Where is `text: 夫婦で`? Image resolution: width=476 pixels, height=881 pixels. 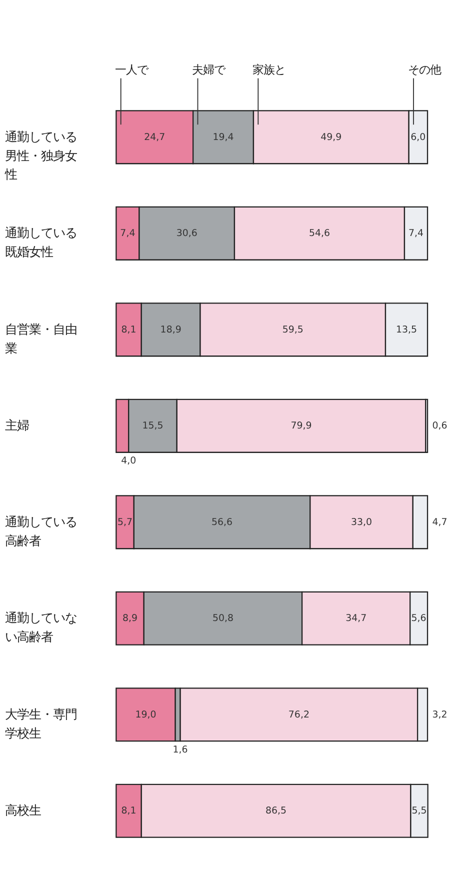 text: 夫婦で is located at coordinates (209, 69).